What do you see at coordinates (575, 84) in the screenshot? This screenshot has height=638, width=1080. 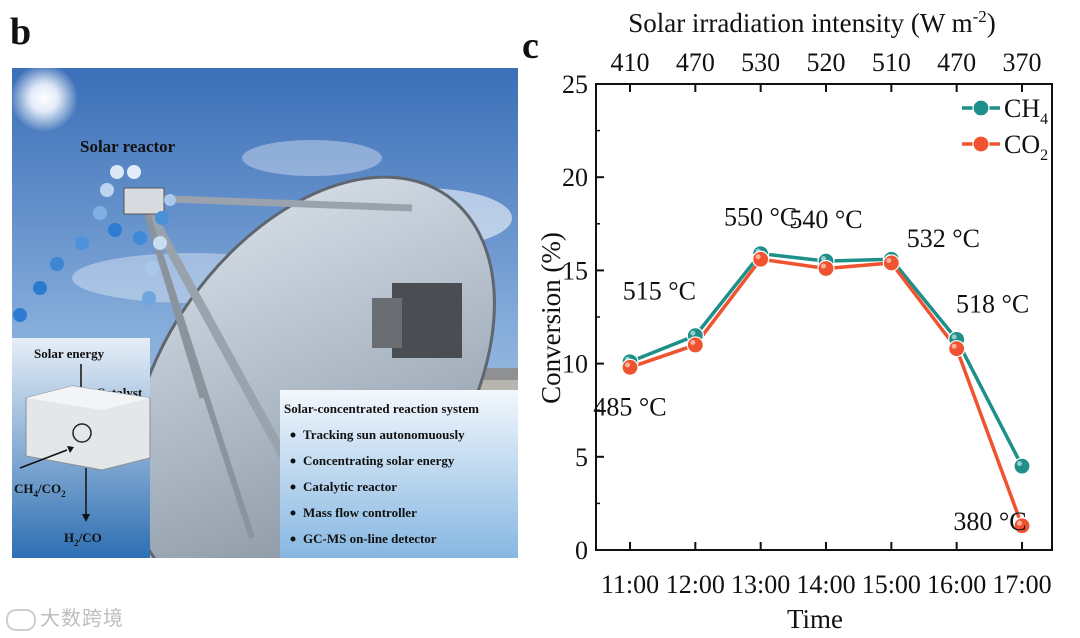 I see `y-tick-label: 25` at bounding box center [575, 84].